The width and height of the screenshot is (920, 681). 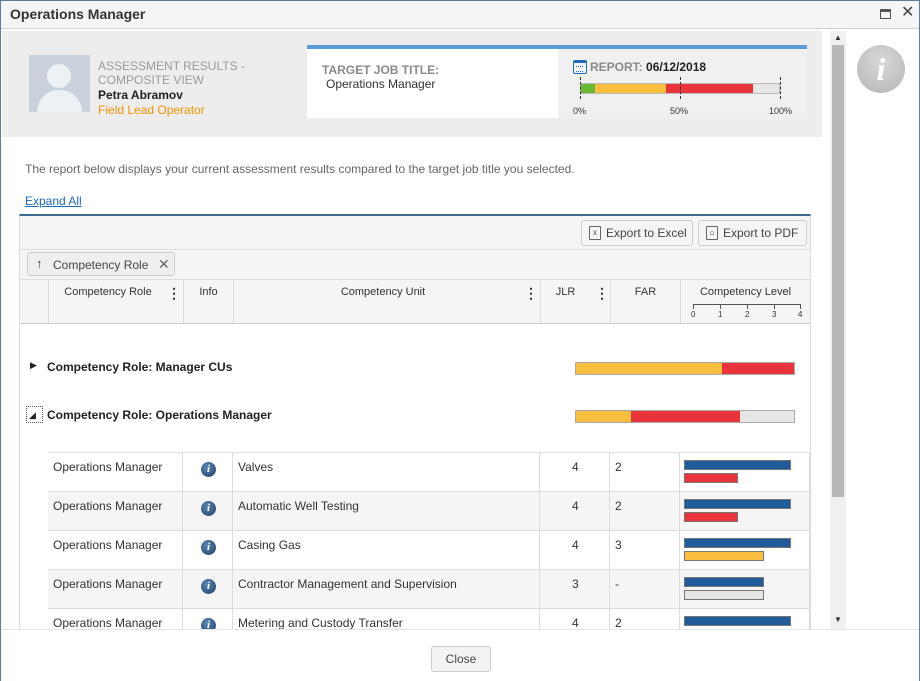 I want to click on vertical-scrollbar: ▲ ▼, so click(x=838, y=330).